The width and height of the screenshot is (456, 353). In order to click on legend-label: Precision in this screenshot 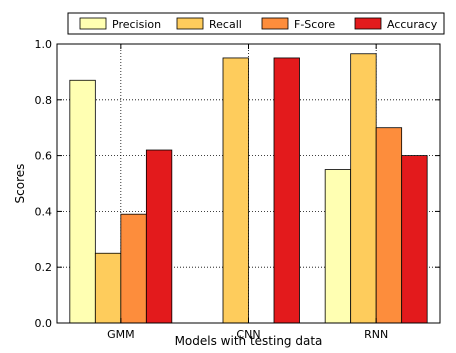, I will do `click(136, 24)`.